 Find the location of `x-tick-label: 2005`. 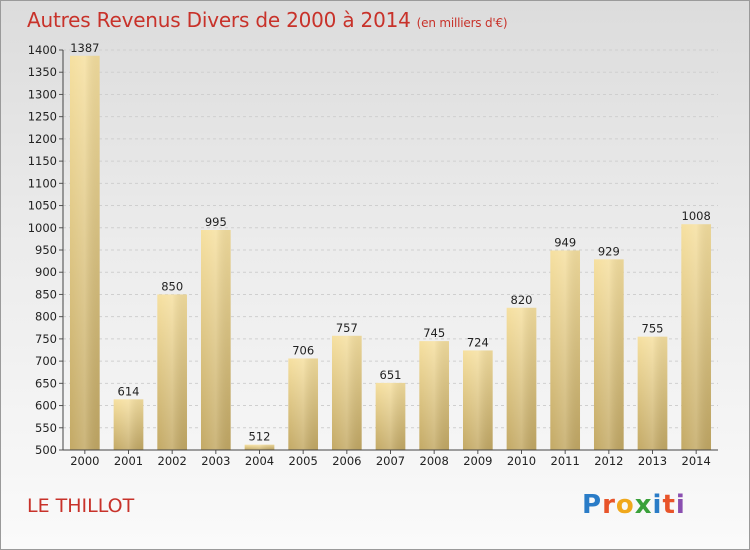

x-tick-label: 2005 is located at coordinates (303, 461).